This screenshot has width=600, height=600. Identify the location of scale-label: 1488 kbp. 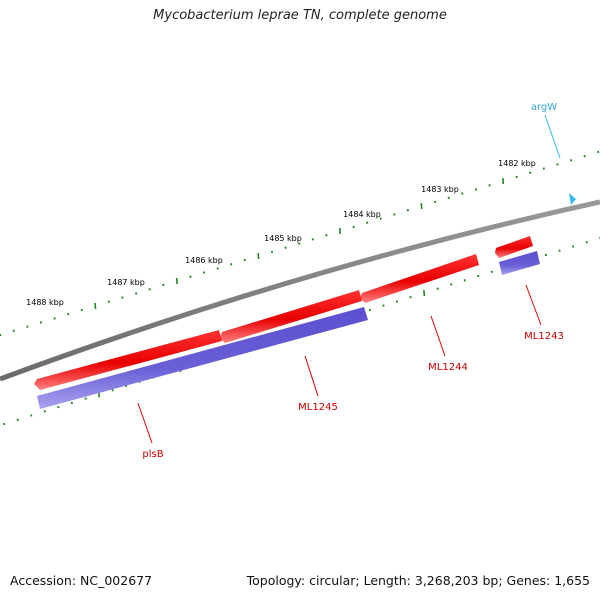
(45, 302).